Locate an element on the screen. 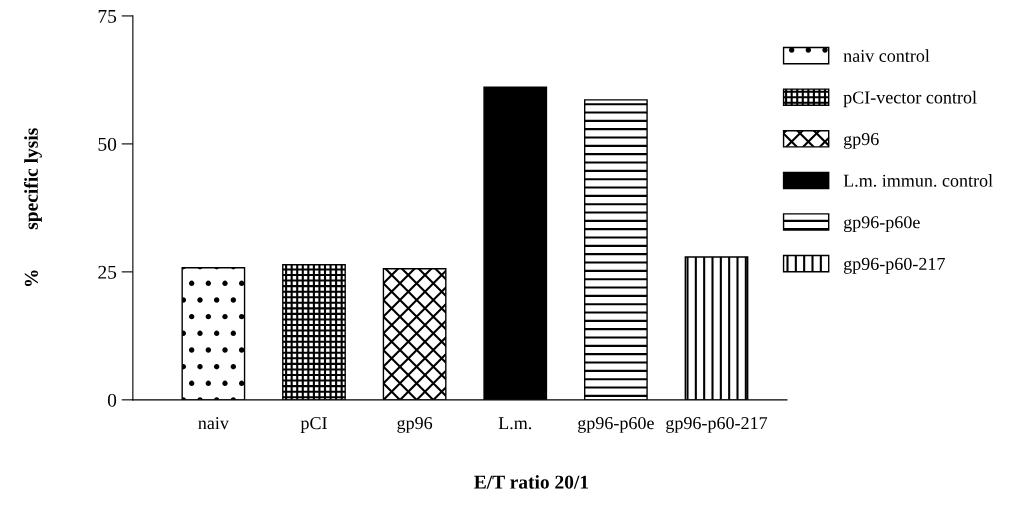  x-tick-label: gp96-p60e is located at coordinates (616, 424).